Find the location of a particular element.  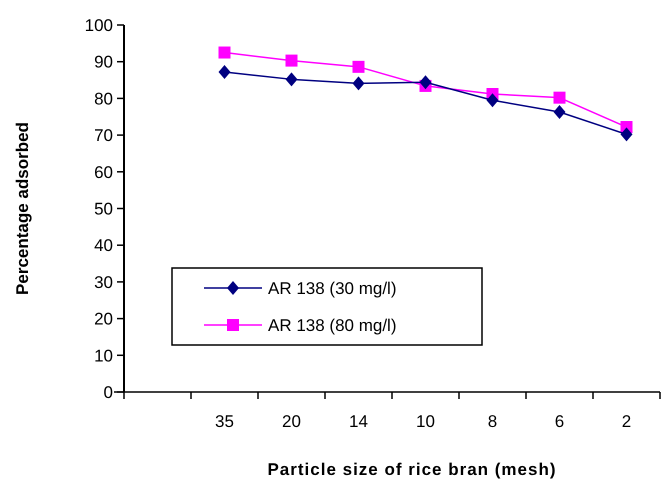

y-tick-label: 30 is located at coordinates (103, 282).